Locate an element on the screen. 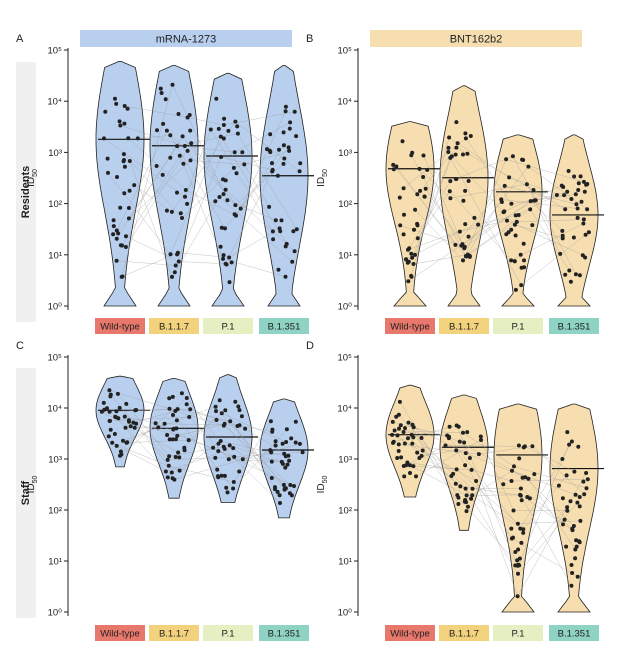  variant-label: P.1 is located at coordinates (517, 327).